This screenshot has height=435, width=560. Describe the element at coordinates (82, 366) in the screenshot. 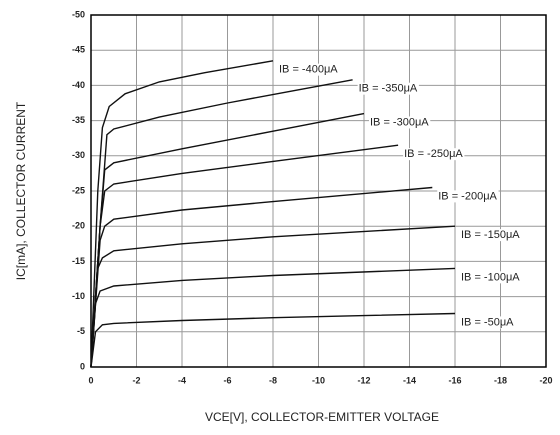

I see `y-tick-label: 0` at that location.